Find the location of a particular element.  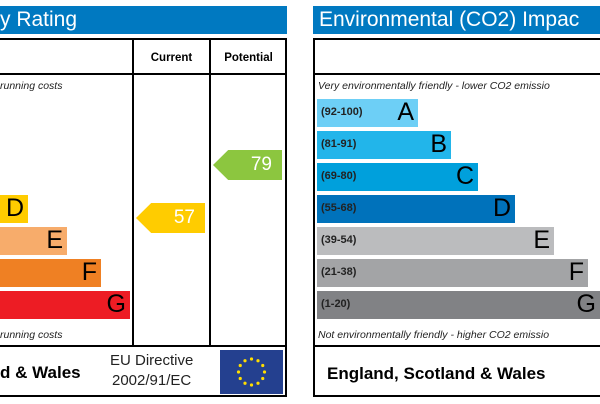

eu-directive-line2: 2002/91/EC is located at coordinates (152, 380).